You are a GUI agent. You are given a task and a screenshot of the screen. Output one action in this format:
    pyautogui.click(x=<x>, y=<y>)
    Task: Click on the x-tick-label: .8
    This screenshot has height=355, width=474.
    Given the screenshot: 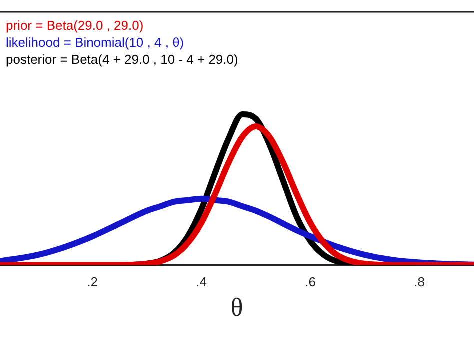 What is the action you would take?
    pyautogui.click(x=419, y=282)
    